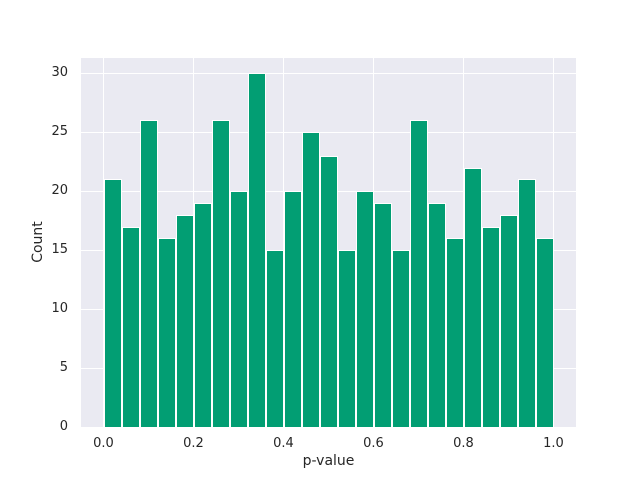 Image resolution: width=640 pixels, height=480 pixels. What do you see at coordinates (63, 426) in the screenshot?
I see `y-tick-label: 0` at bounding box center [63, 426].